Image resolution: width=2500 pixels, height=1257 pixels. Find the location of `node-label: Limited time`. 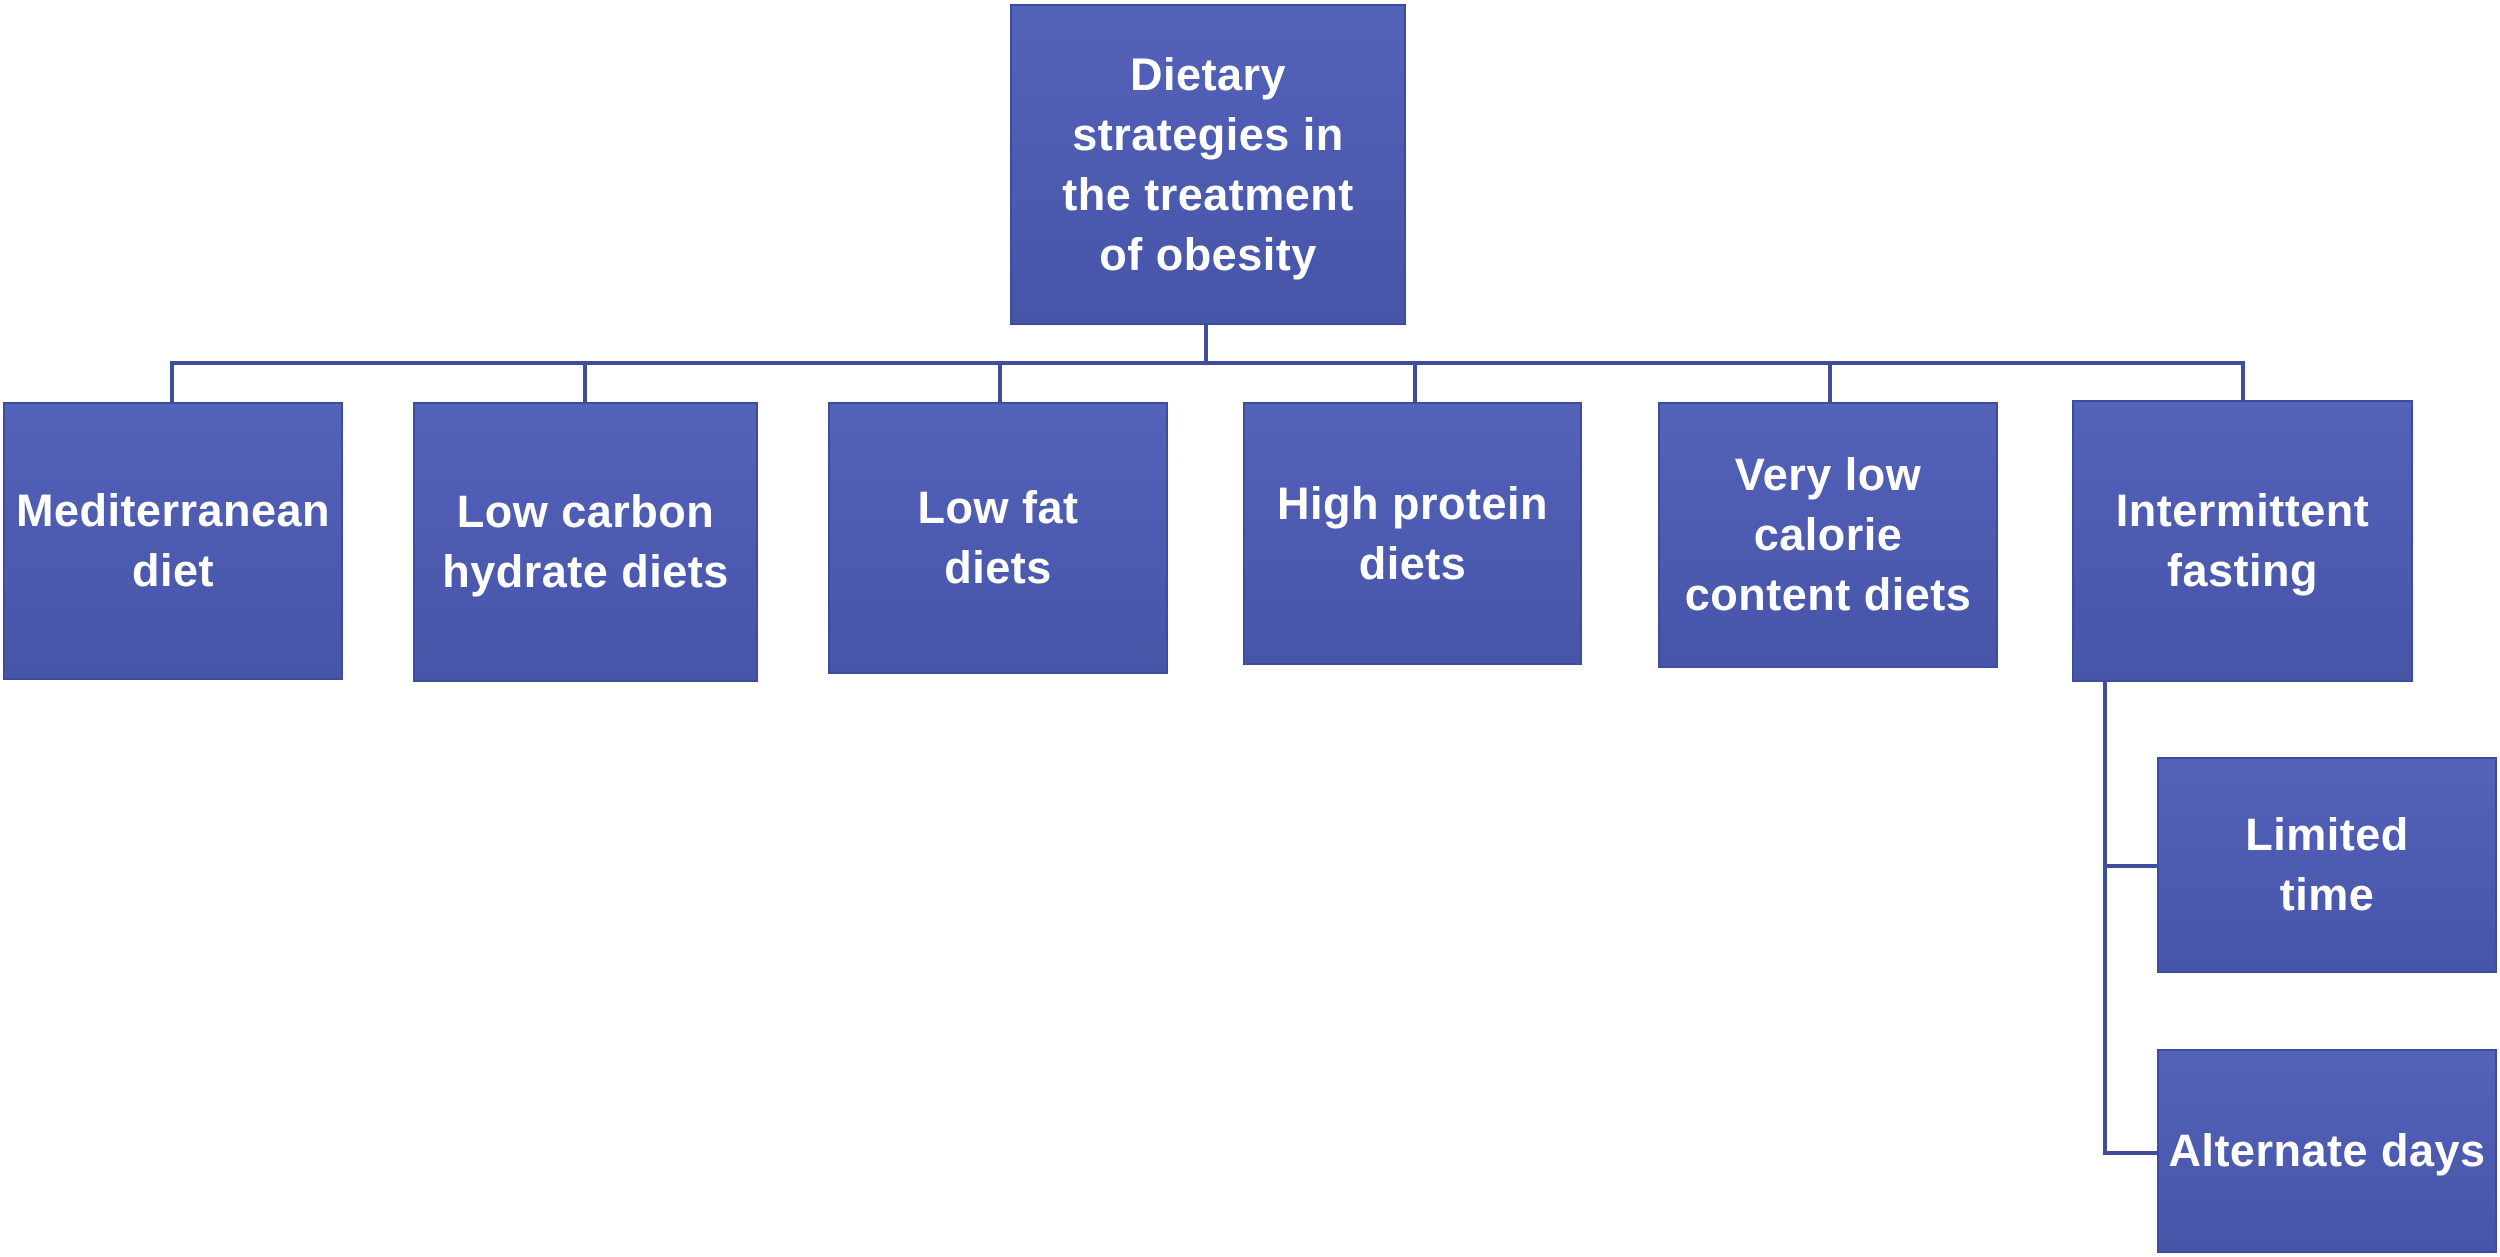

node-label: Limited time is located at coordinates (2327, 864).